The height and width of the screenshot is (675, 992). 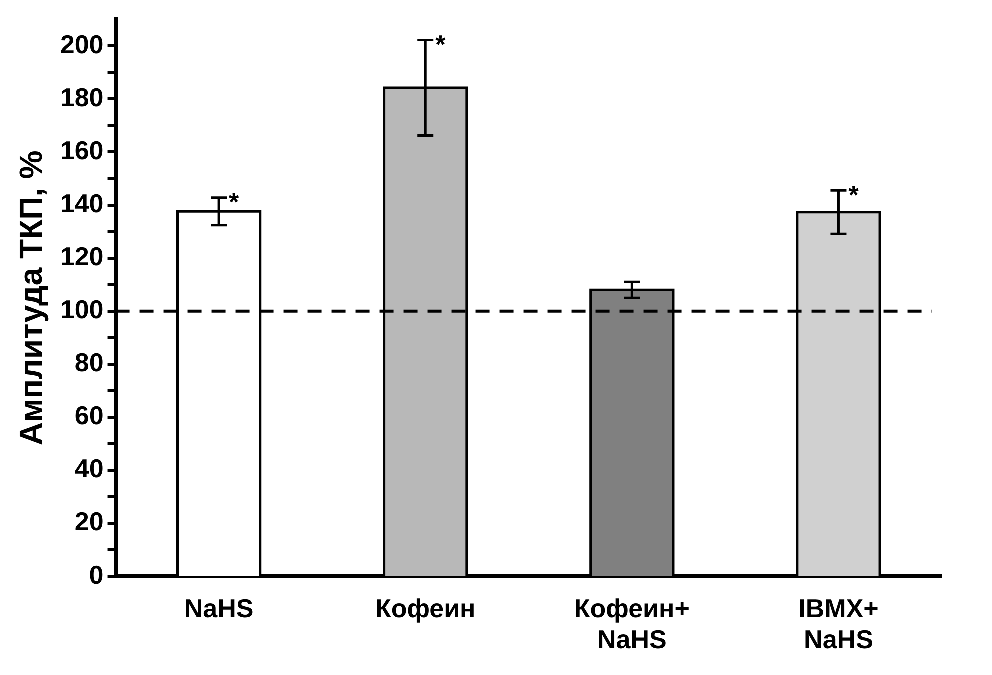 I want to click on y-tick-label: 200, so click(x=82, y=44).